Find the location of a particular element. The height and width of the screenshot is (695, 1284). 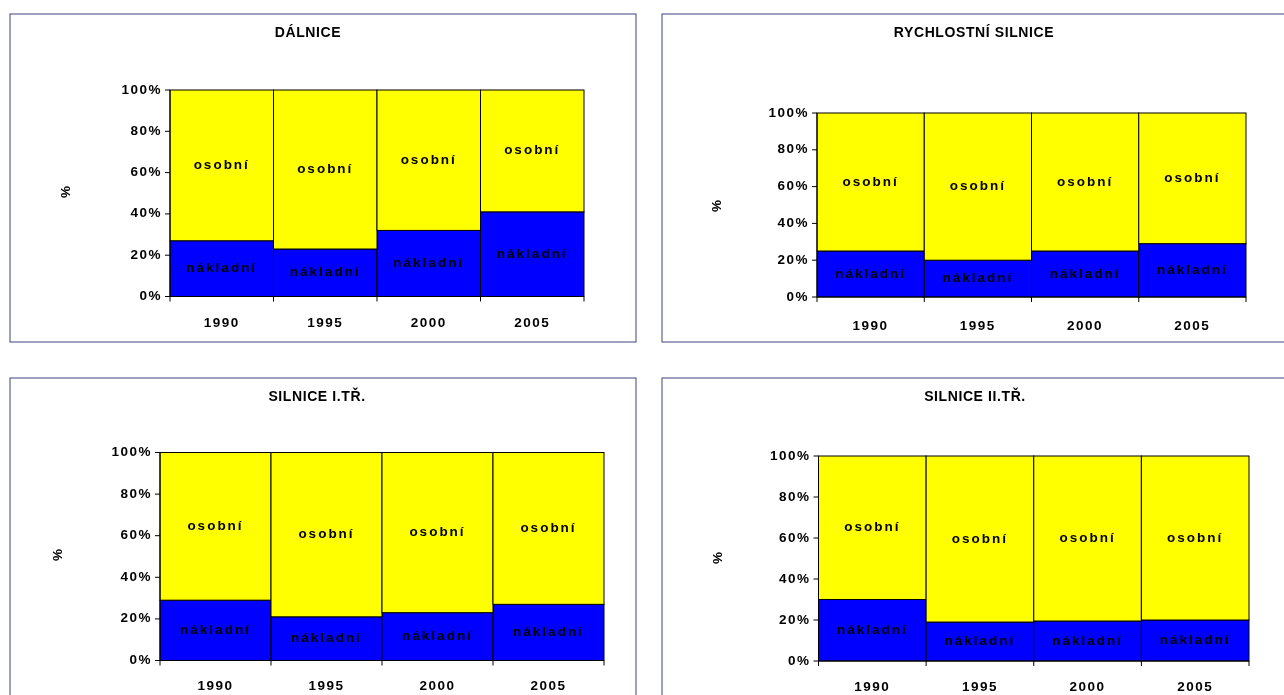

legend-label: nákladní is located at coordinates (872, 629).